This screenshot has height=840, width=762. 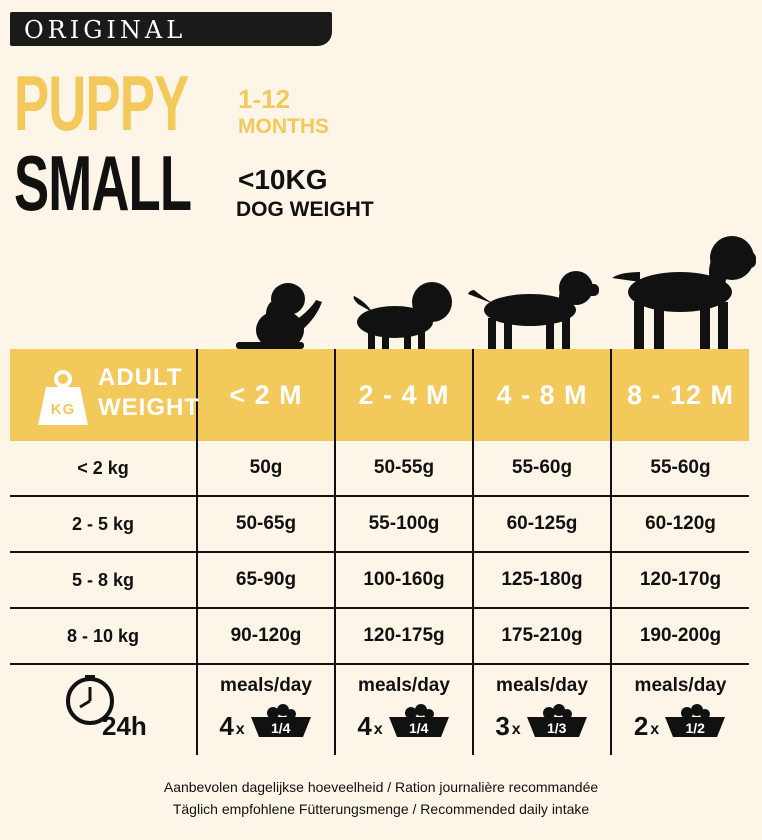 What do you see at coordinates (641, 726) in the screenshot?
I see `meal-count: 2` at bounding box center [641, 726].